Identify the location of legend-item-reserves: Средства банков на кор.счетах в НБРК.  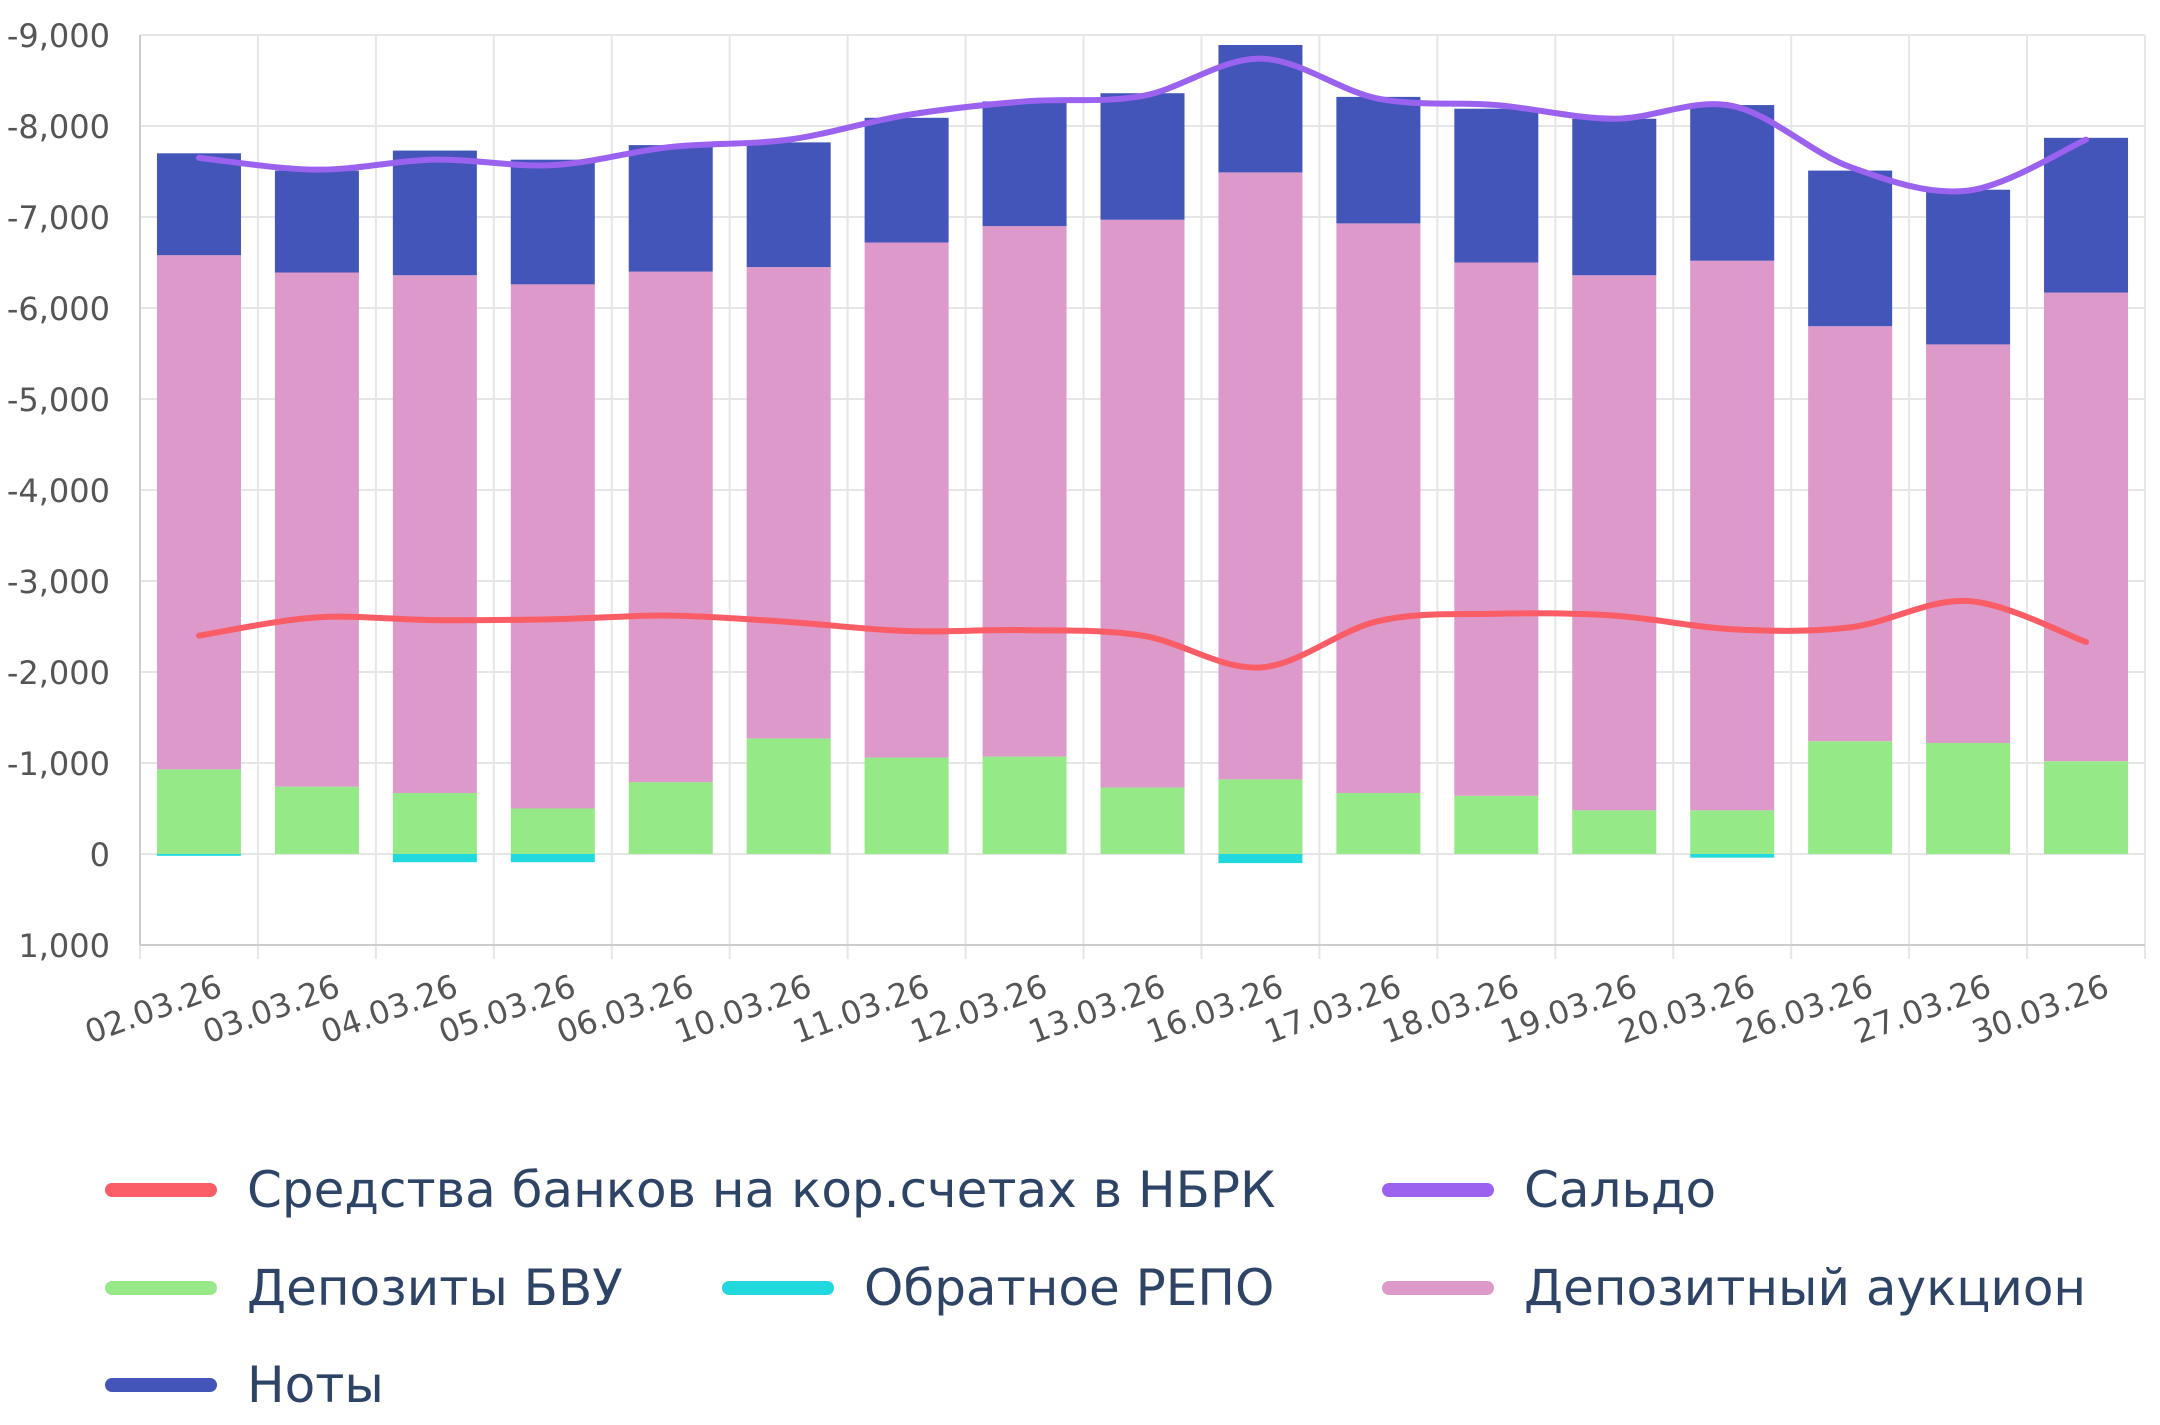
(690, 1190).